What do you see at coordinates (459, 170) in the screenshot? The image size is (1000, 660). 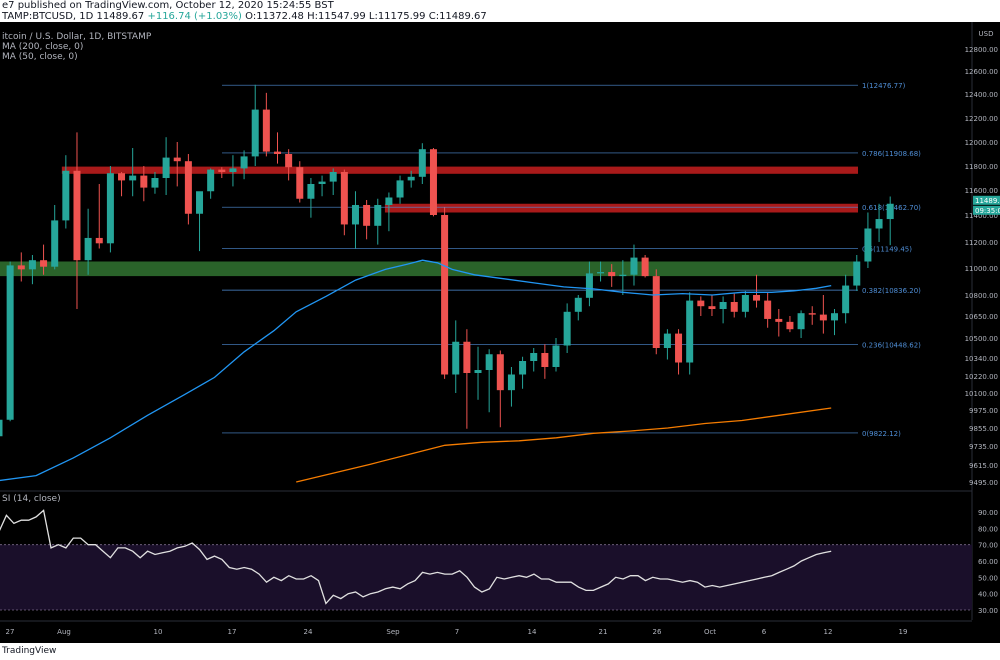 I see `zone-resistance-upper` at bounding box center [459, 170].